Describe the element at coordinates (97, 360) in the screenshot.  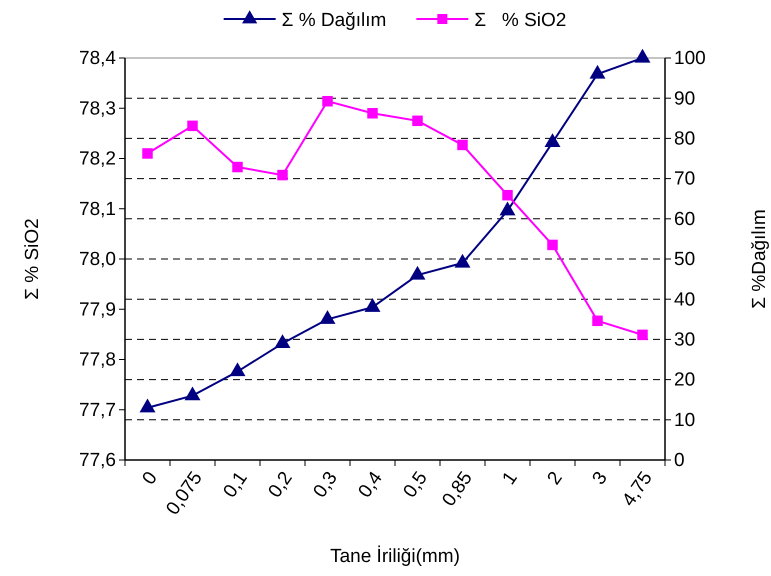
I see `y-tick-label: 77,8` at that location.